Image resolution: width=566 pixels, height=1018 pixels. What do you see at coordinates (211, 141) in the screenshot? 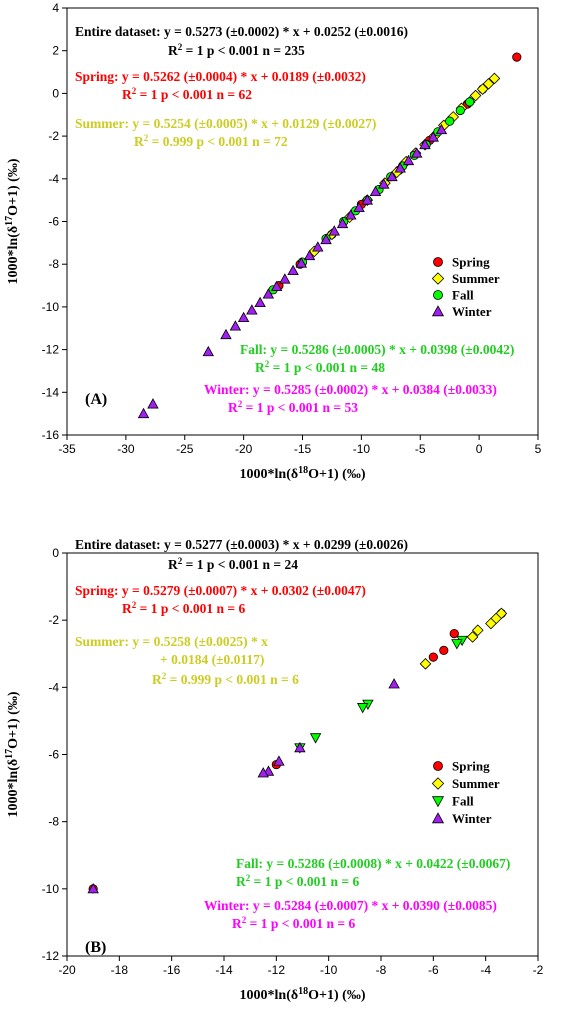
I see `regression-stats: R2 = 0.999 p < 0.001 n = 72` at bounding box center [211, 141].